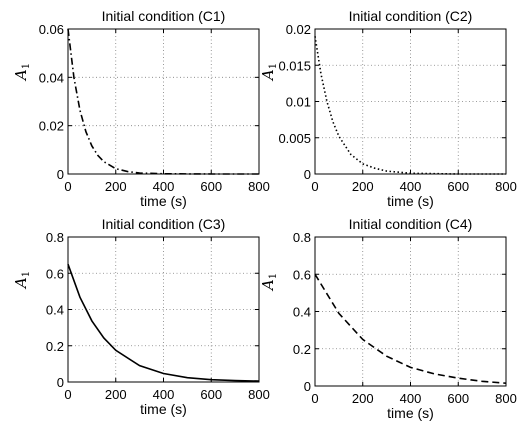 The image size is (522, 431). What do you see at coordinates (164, 16) in the screenshot?
I see `chart-title: Initial condition (C1)` at bounding box center [164, 16].